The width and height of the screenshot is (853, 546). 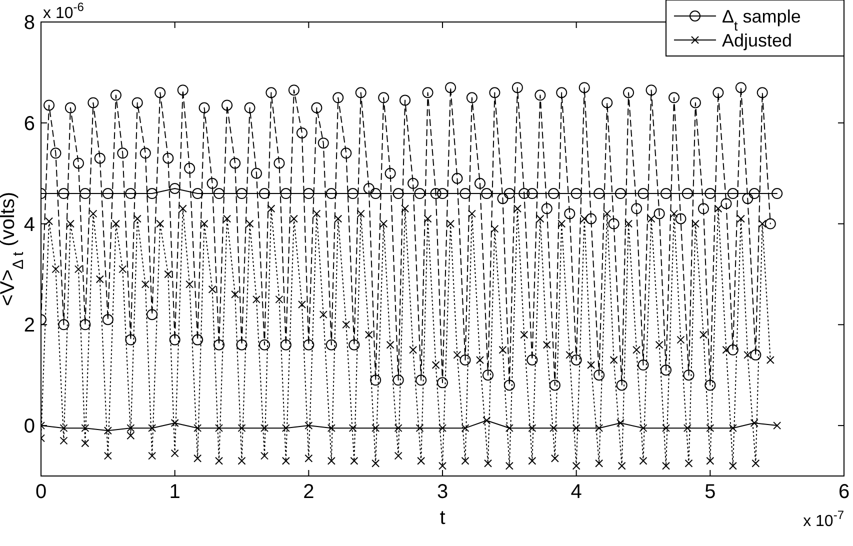 I want to click on y-tick-label: 4, so click(x=29, y=225).